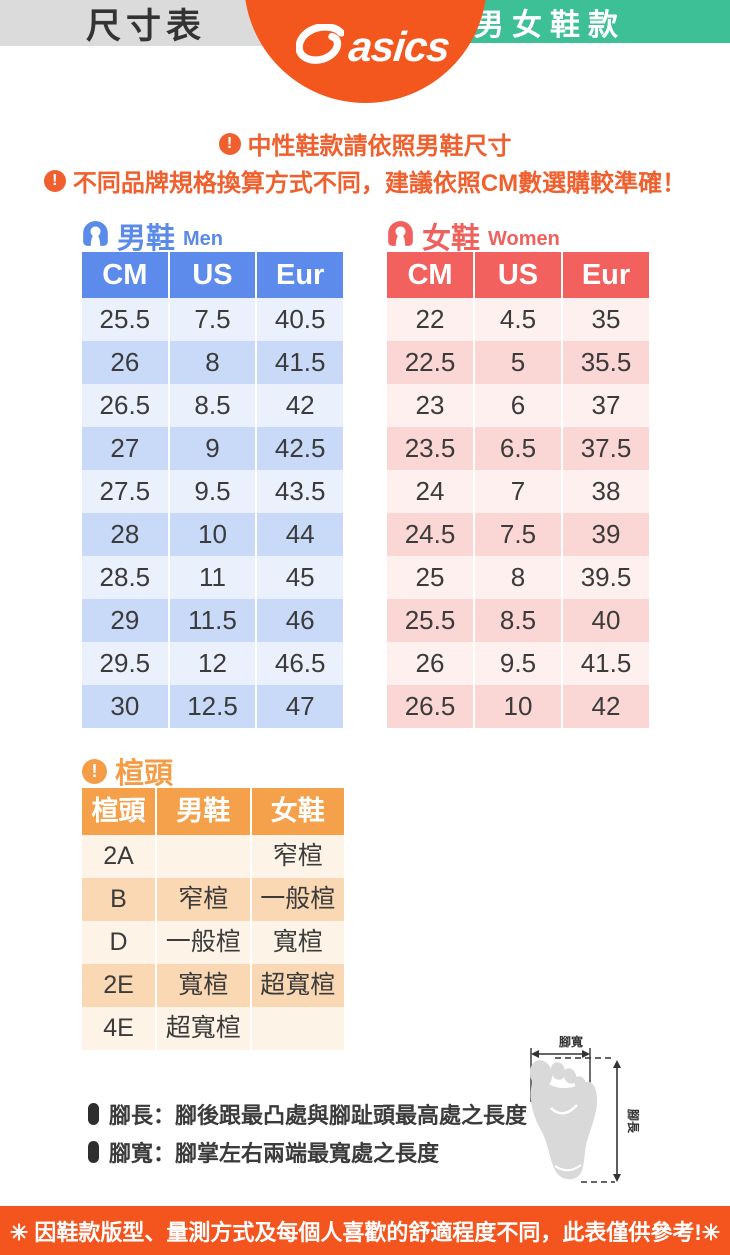 This screenshot has width=730, height=1255. I want to click on table-header-cell: US, so click(518, 275).